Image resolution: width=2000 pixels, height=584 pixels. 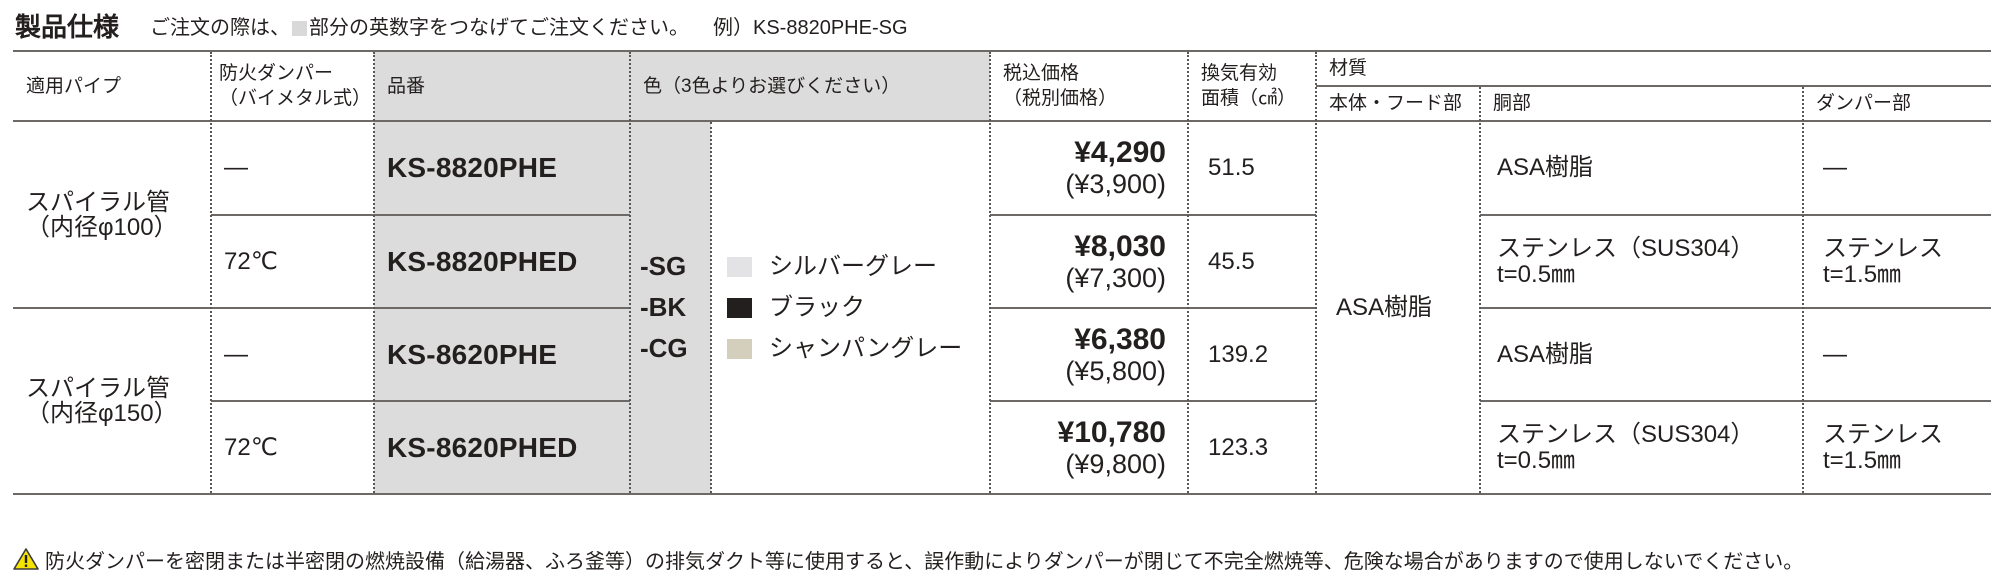 I want to click on damper-material-cell: ステンレス t=1.5㎜, so click(x=1897, y=261).